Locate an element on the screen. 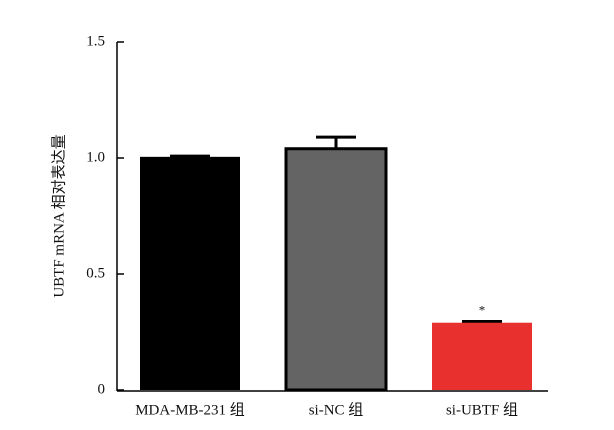 The height and width of the screenshot is (430, 614). x-tick-label: MDA-MB-231 组 is located at coordinates (190, 409).